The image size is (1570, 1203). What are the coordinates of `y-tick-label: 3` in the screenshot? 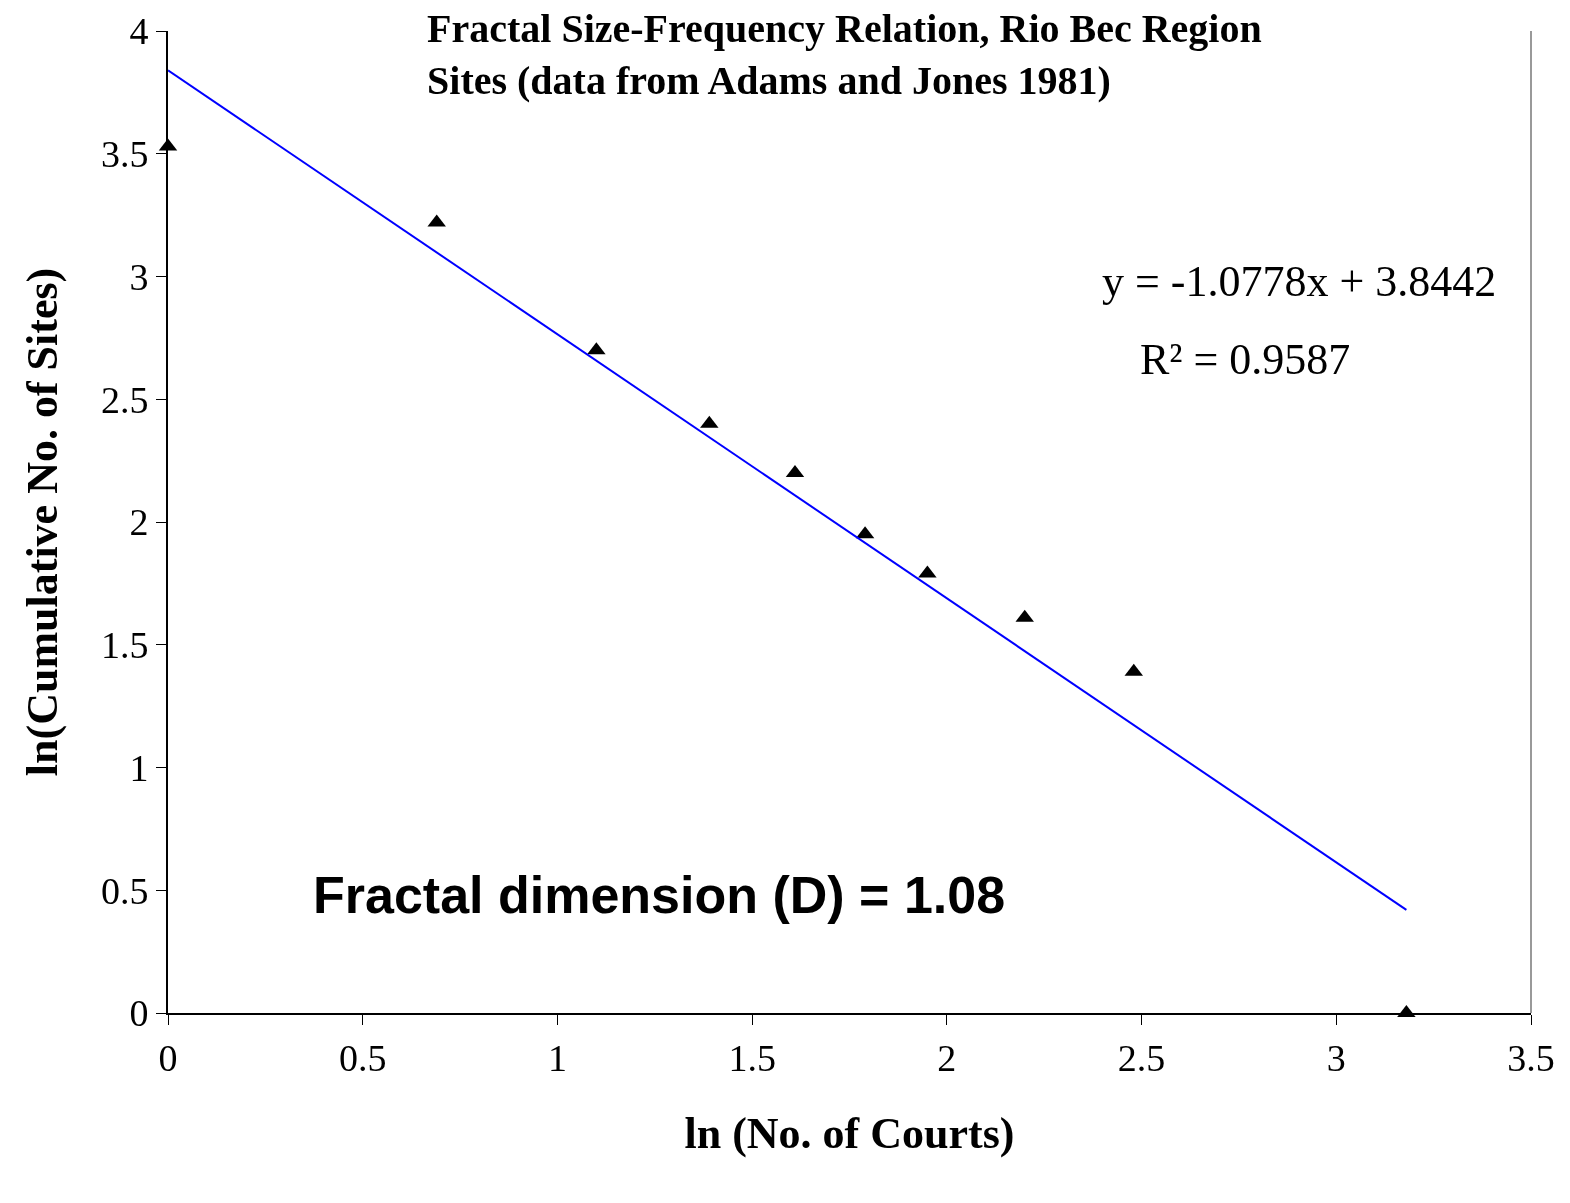 It's located at (139, 276).